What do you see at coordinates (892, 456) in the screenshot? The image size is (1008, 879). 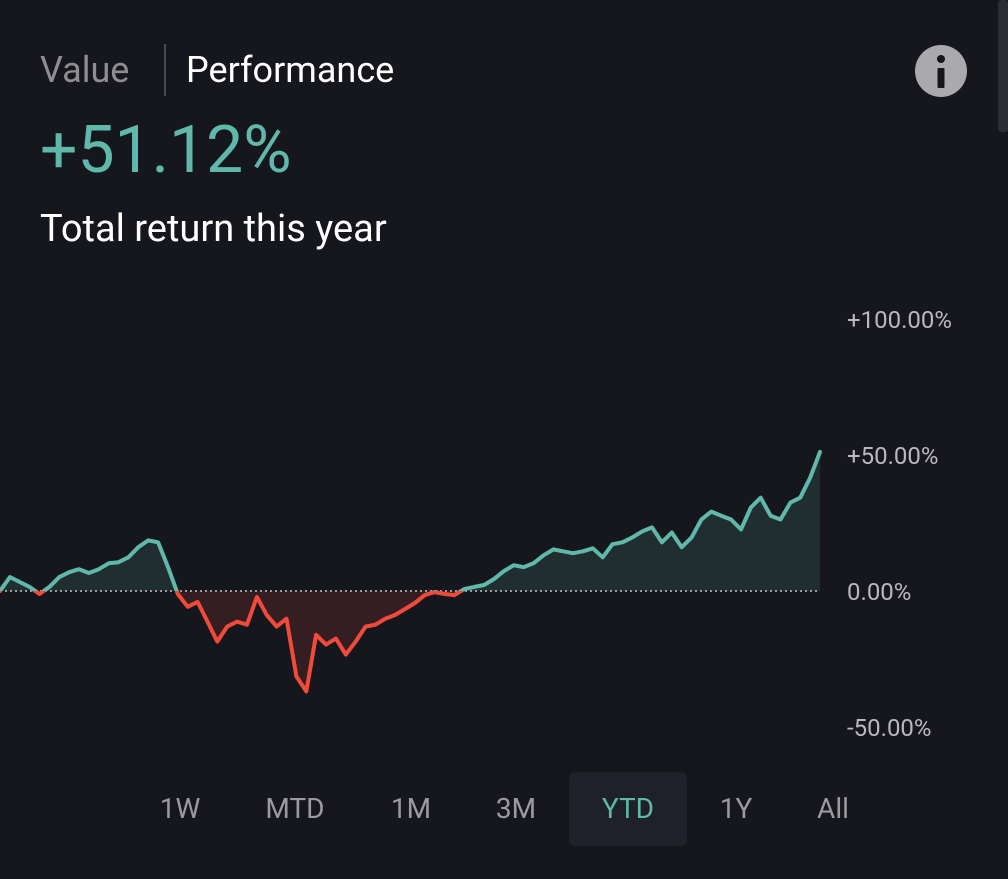 I see `y-tick-label: +50.00%` at bounding box center [892, 456].